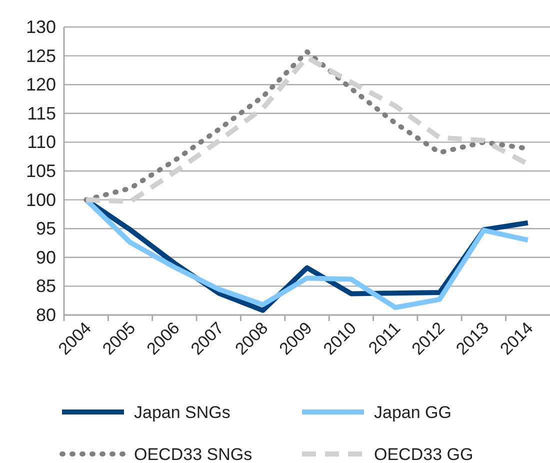  Describe the element at coordinates (46, 286) in the screenshot. I see `y-tick-label: 85` at that location.